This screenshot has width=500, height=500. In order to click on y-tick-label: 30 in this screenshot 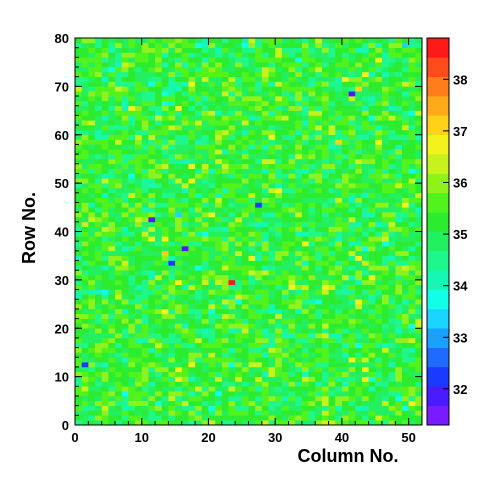, I will do `click(62, 280)`.